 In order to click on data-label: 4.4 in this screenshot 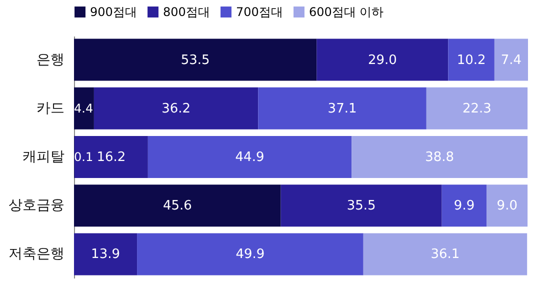, I will do `click(84, 108)`.